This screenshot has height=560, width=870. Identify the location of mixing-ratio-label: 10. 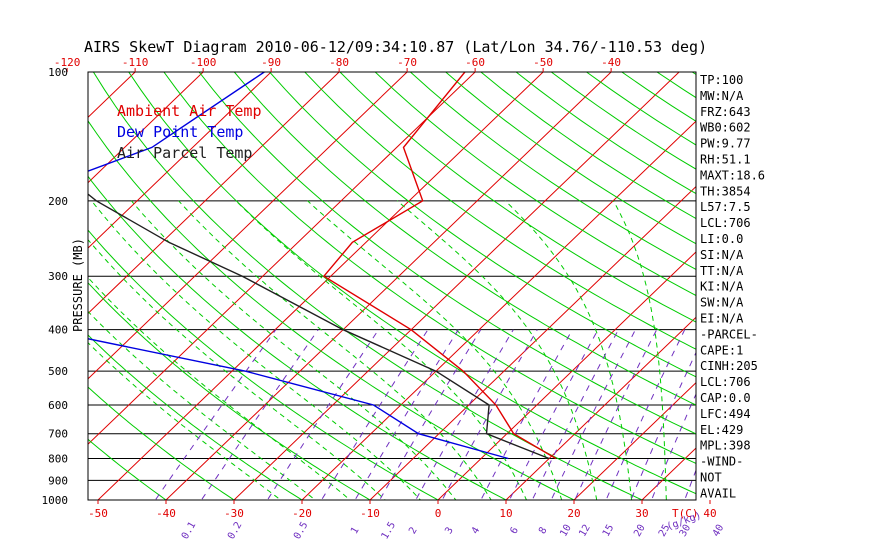
(566, 531).